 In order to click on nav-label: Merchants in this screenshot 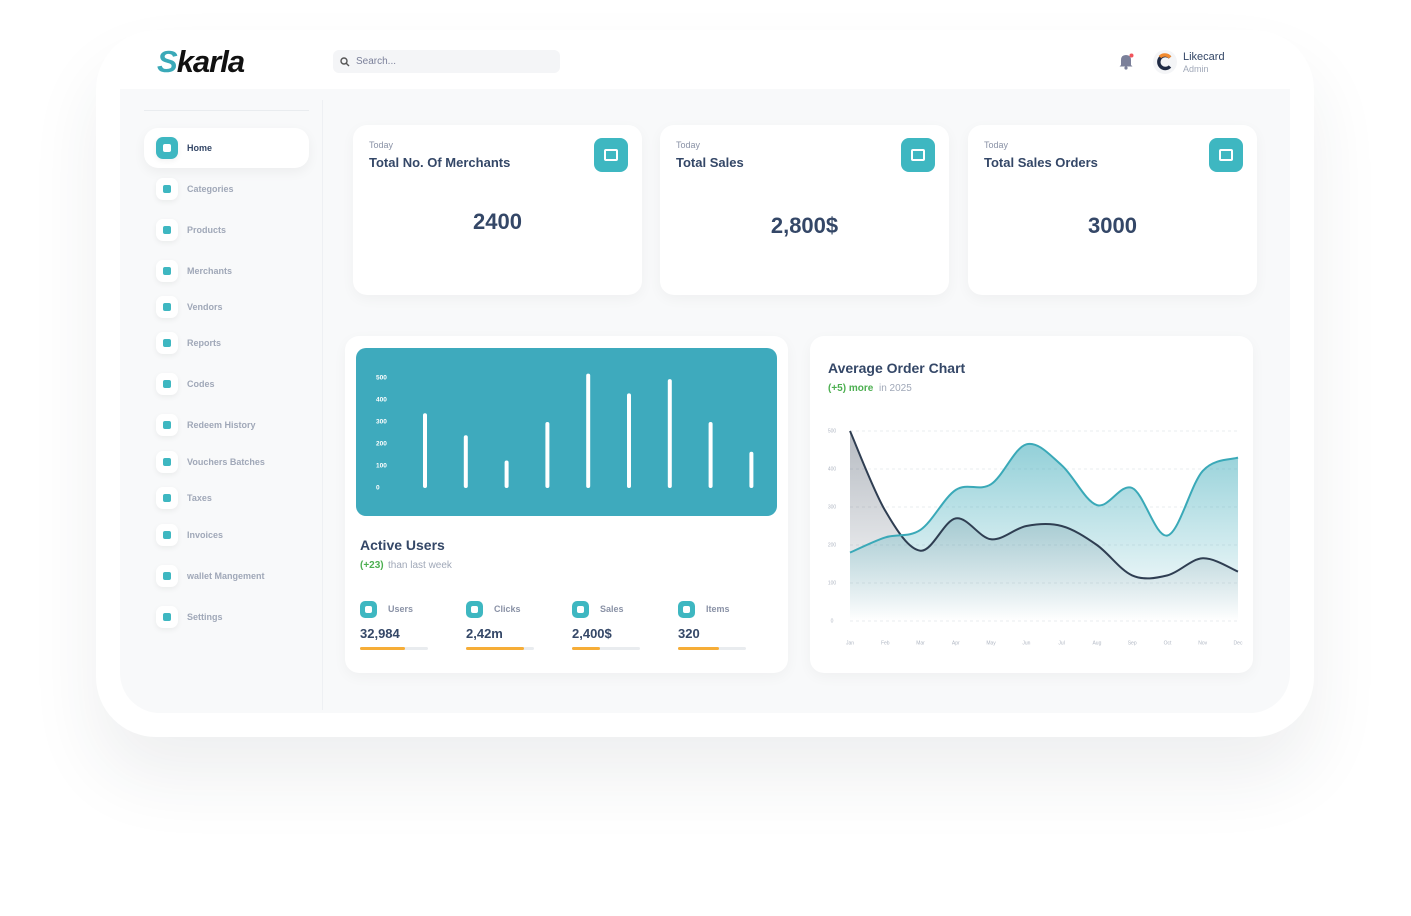, I will do `click(210, 271)`.